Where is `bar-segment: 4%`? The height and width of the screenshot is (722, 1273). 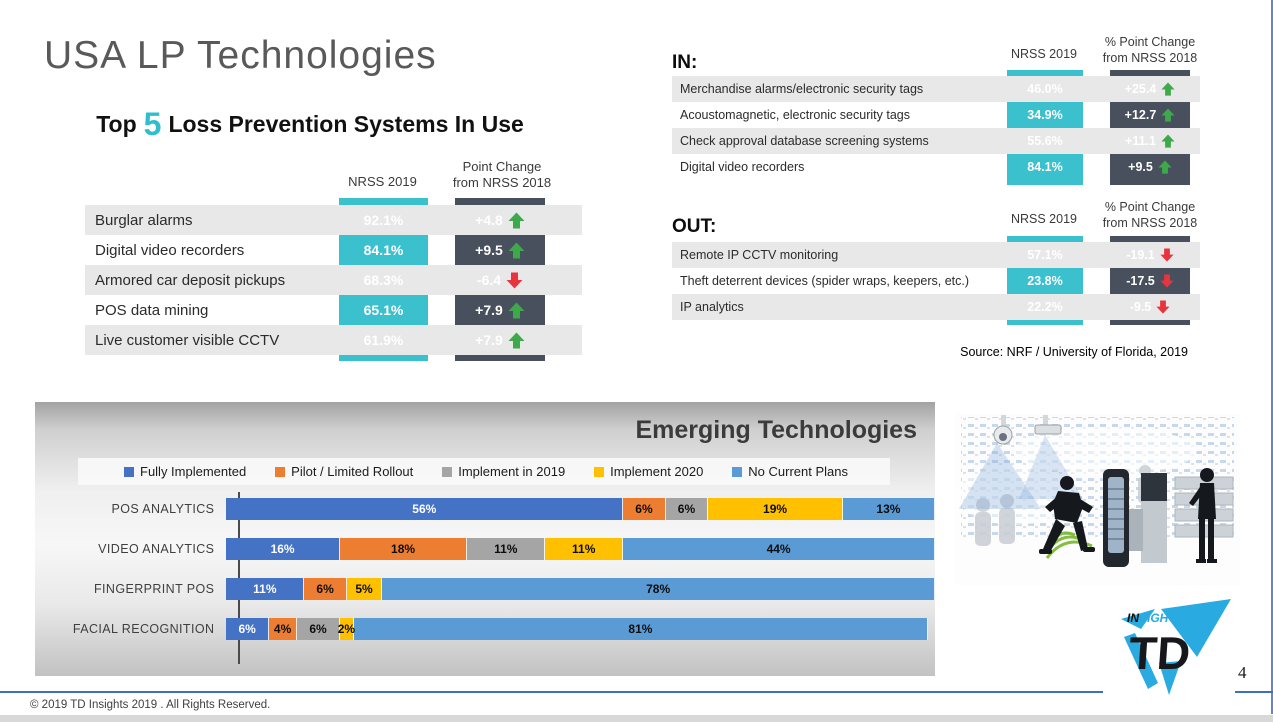 bar-segment: 4% is located at coordinates (283, 629).